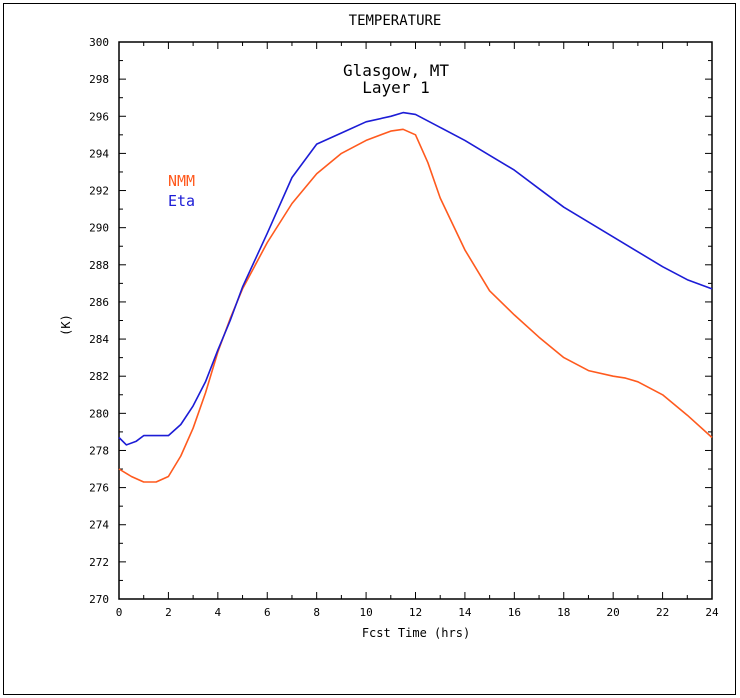  I want to click on x-tick-label: 12, so click(415, 612).